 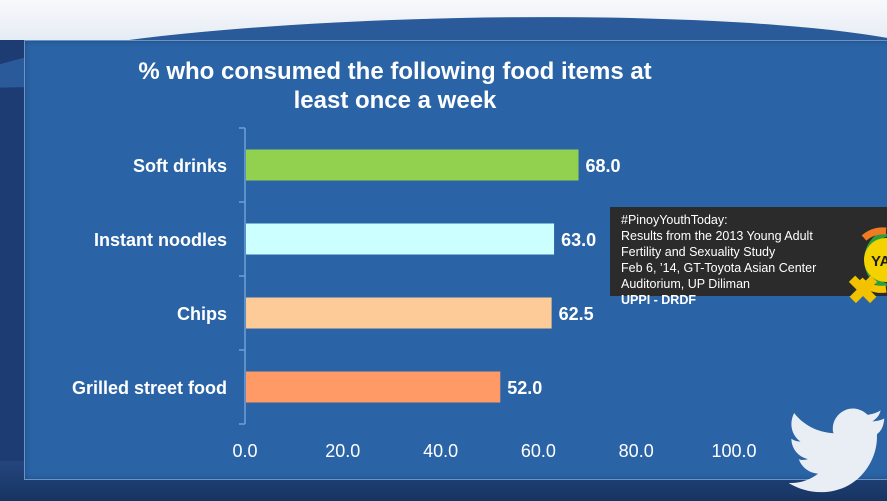 What do you see at coordinates (719, 268) in the screenshot?
I see `event-line-4: Feb 6, ’14, GT-Toyota Asian Center` at bounding box center [719, 268].